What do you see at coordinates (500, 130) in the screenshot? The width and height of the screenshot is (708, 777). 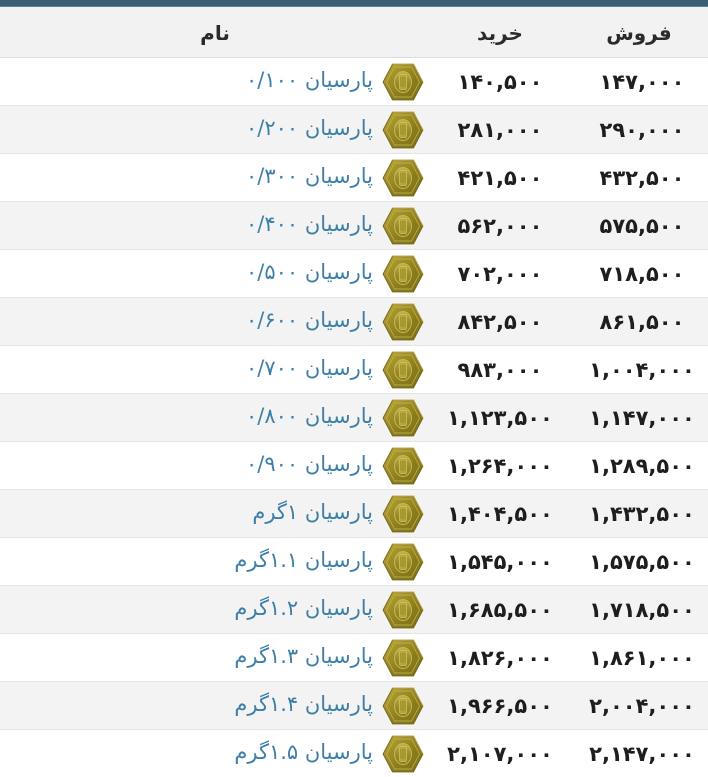 I see `cell-buy-price: ۲۸۱,۰۰۰` at bounding box center [500, 130].